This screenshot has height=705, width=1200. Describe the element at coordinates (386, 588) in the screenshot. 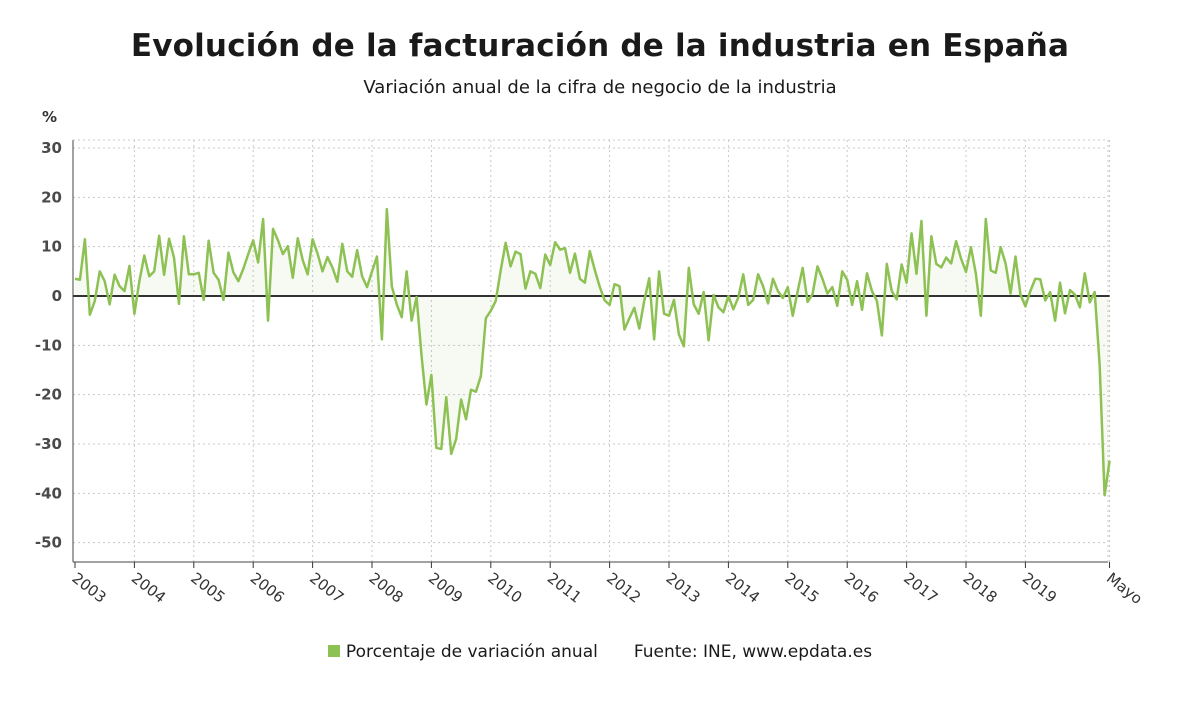

I see `x-tick-label: 2008` at that location.